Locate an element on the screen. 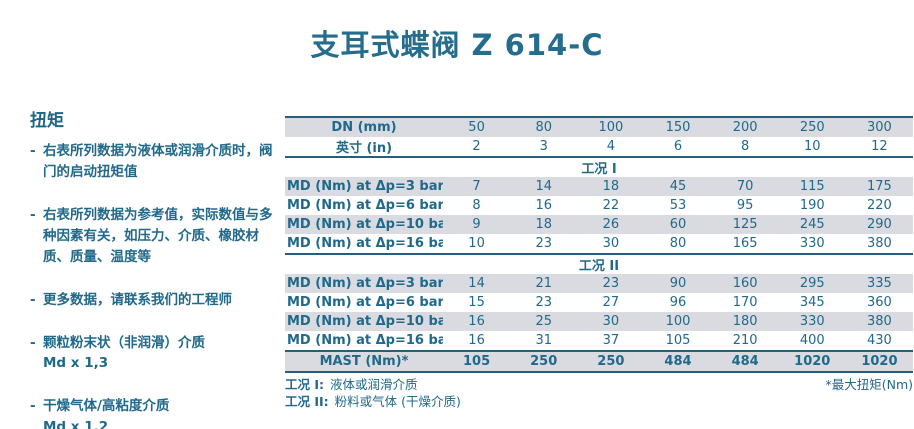 This screenshot has width=914, height=429. max-torque-footnote: *最大扭矩(Nm) is located at coordinates (869, 384).